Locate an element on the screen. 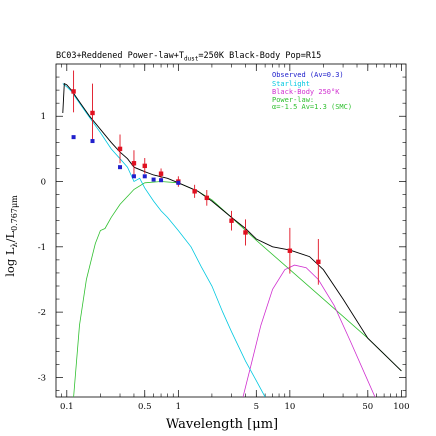 This screenshot has height=436, width=436. x-tick-label: 100 is located at coordinates (401, 407).